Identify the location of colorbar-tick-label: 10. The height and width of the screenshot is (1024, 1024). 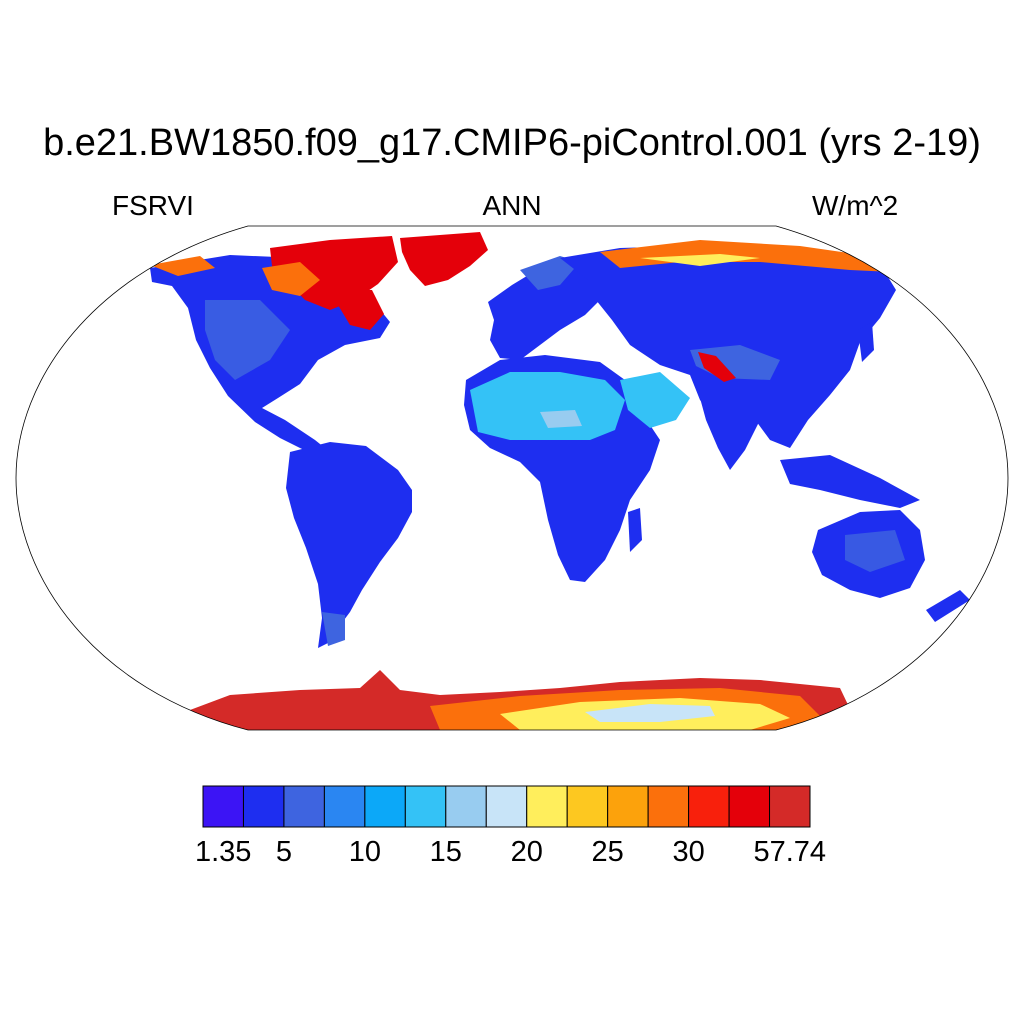
(364, 852).